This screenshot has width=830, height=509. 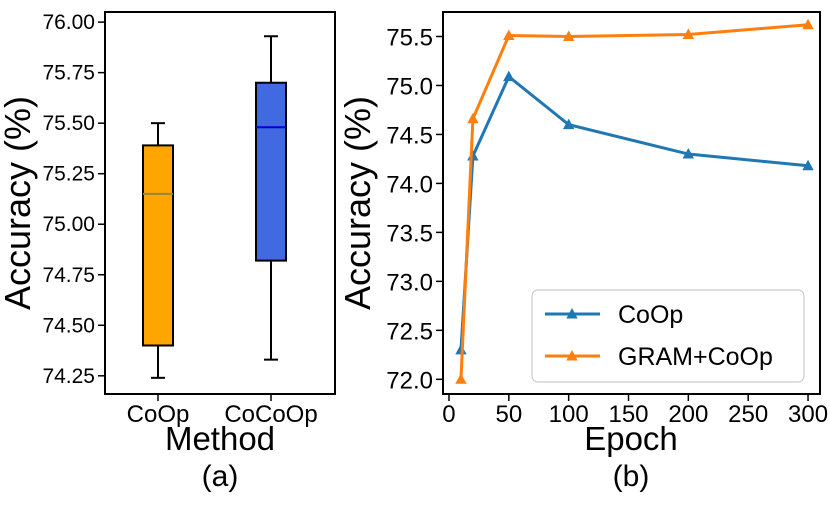 I want to click on panel-a-caption: (a), so click(x=220, y=476).